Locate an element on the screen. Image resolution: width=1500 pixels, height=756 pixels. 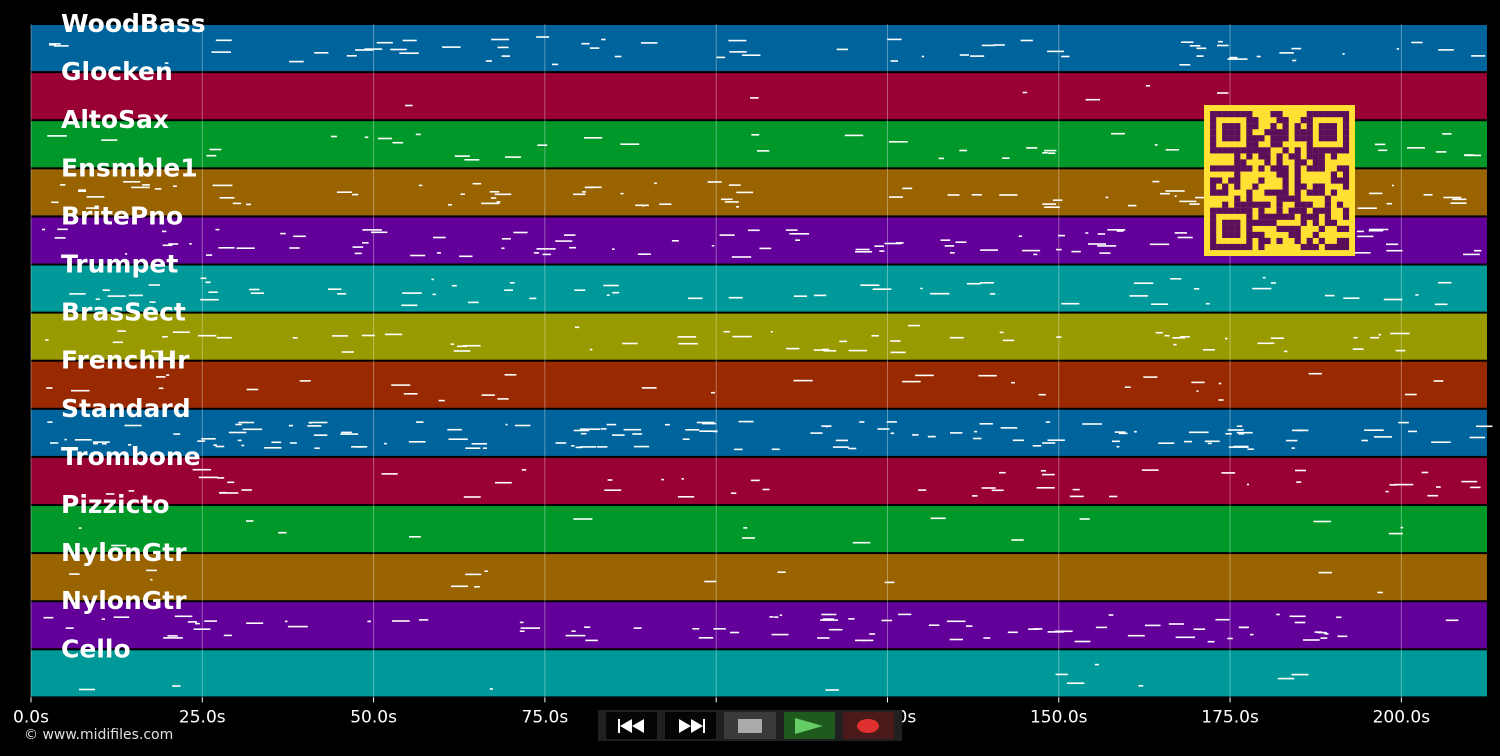
track-label: WoodBass is located at coordinates (133, 23).